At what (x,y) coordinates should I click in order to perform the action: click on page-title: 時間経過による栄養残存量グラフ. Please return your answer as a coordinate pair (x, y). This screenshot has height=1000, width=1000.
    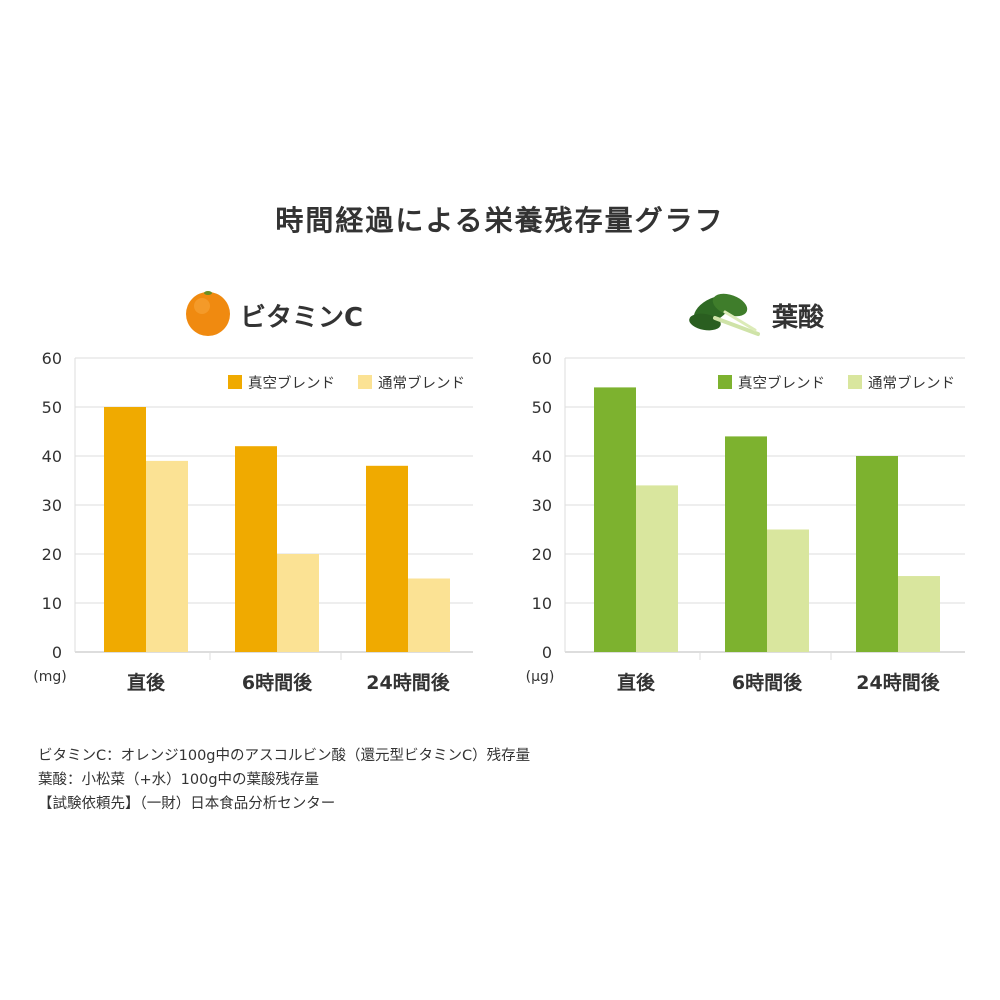
    Looking at the image, I should click on (499, 220).